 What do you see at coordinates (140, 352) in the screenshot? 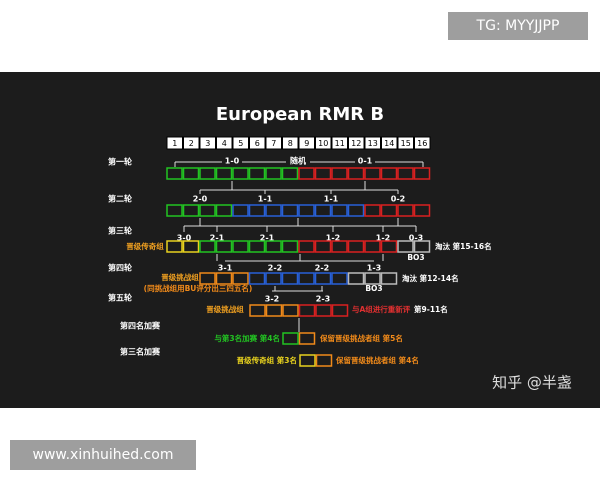
I see `round-label: 第三名加赛` at bounding box center [140, 352].